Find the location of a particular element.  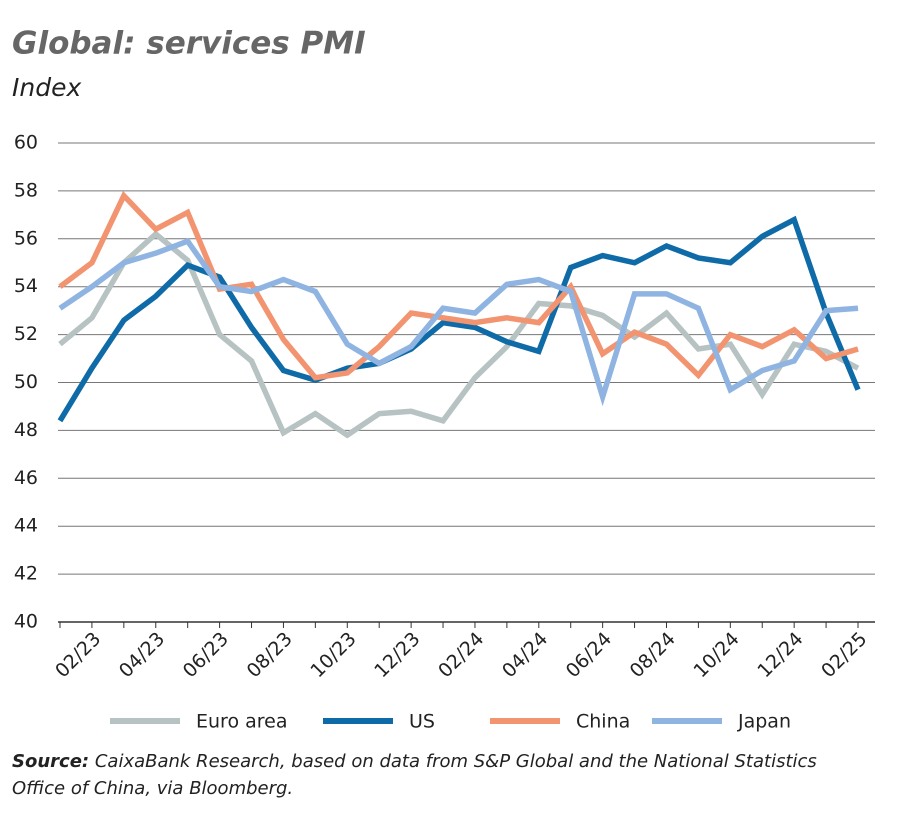

x-tick-label: 10/24 is located at coordinates (716, 655).